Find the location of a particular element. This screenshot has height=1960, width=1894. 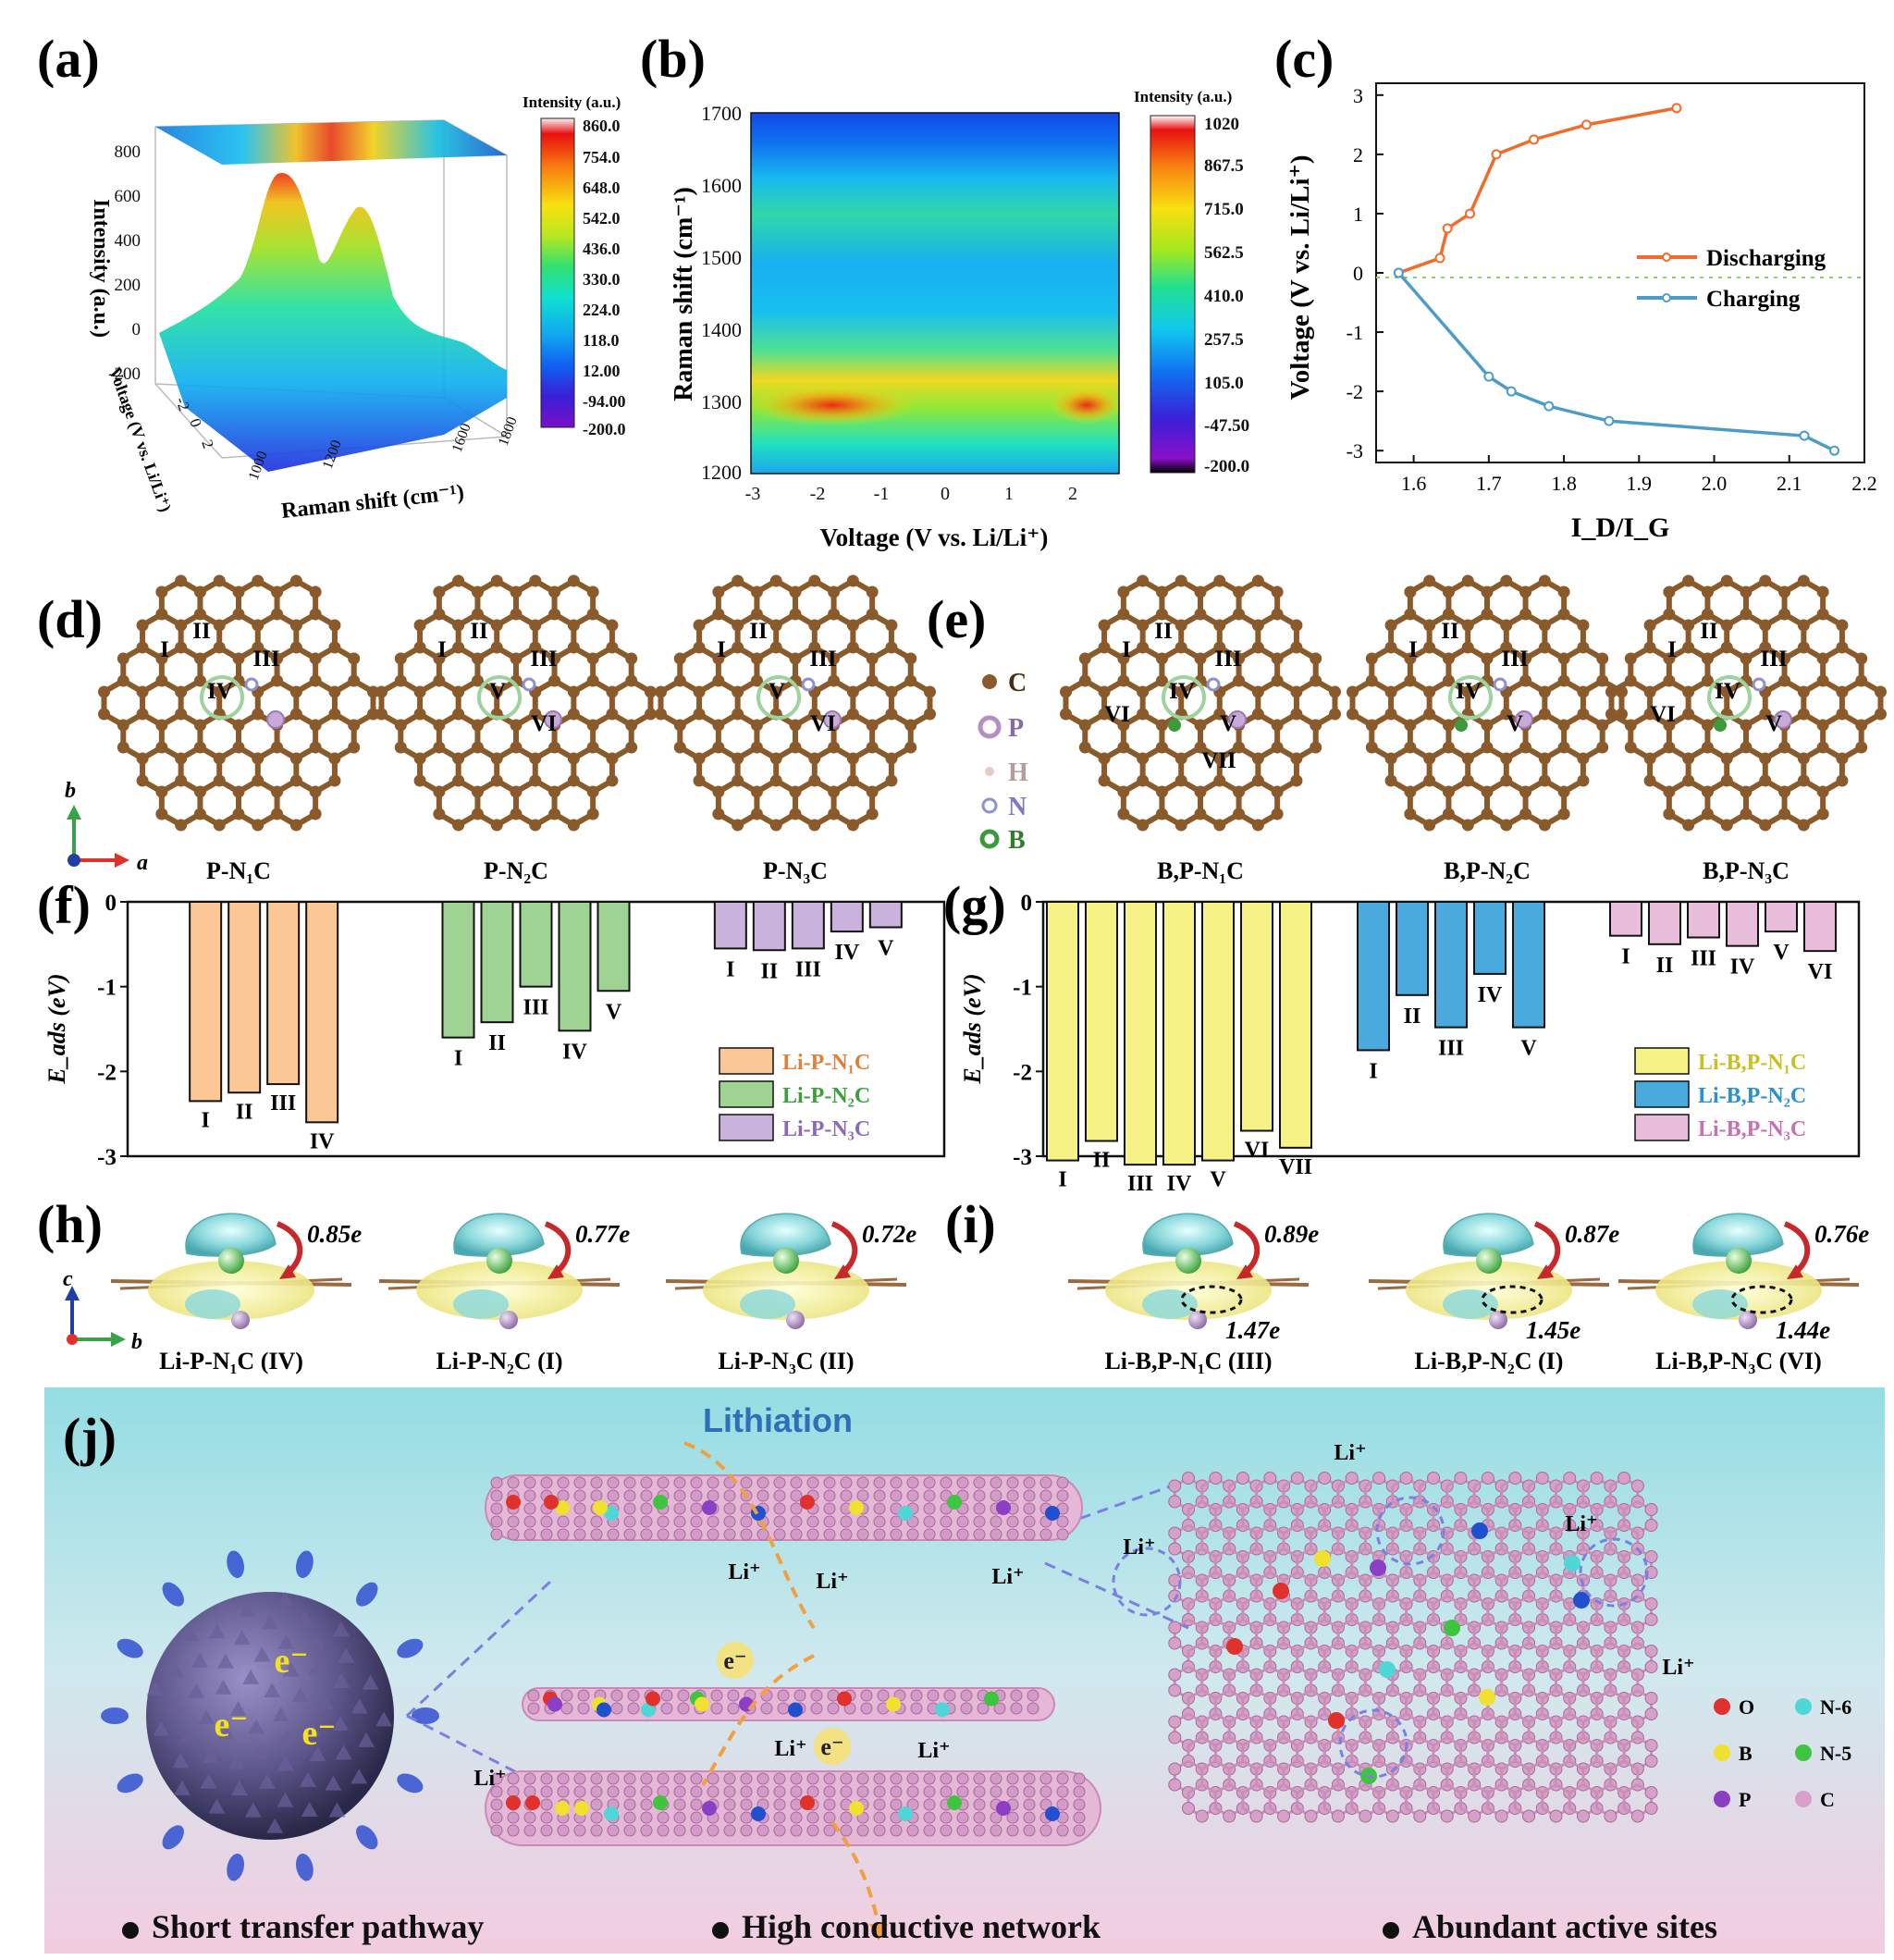

site-label: IV is located at coordinates (1469, 691).